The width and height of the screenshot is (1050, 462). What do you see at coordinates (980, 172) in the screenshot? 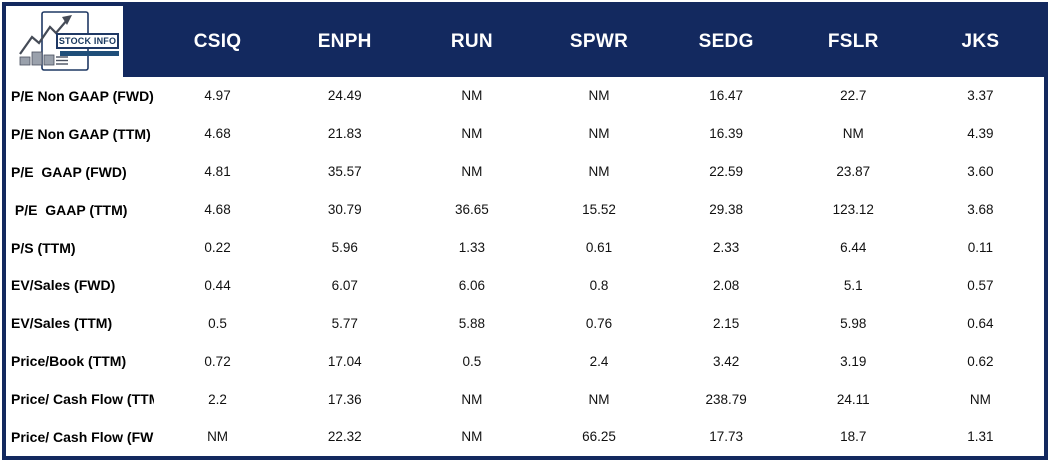
I see `value-cell: 3.60` at bounding box center [980, 172].